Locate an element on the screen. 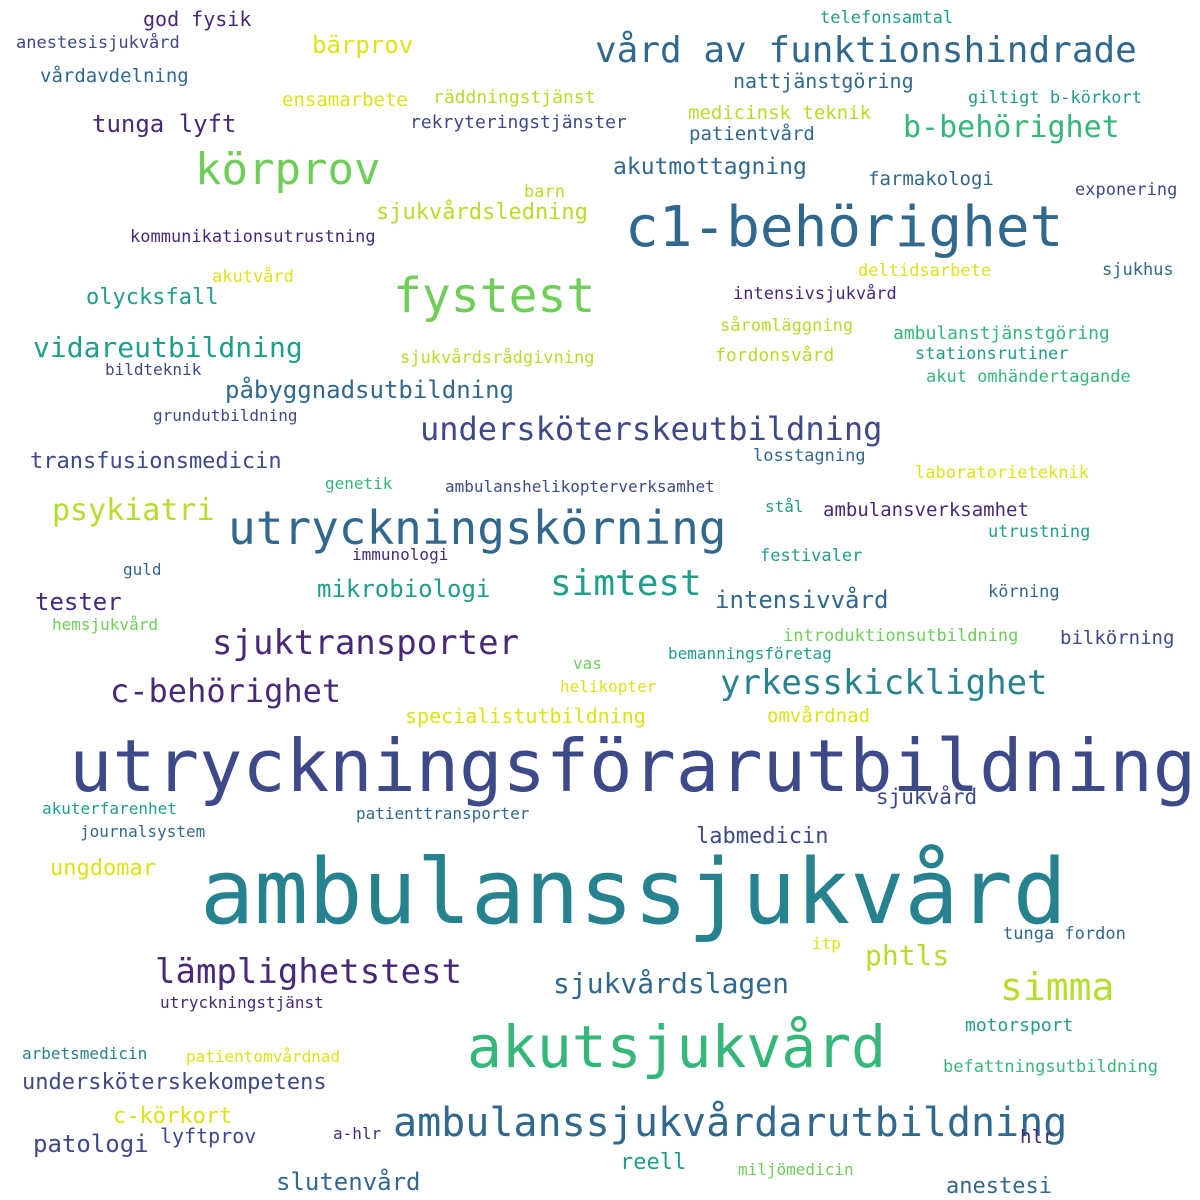  cloud-word: mikrobiologi is located at coordinates (404, 589).